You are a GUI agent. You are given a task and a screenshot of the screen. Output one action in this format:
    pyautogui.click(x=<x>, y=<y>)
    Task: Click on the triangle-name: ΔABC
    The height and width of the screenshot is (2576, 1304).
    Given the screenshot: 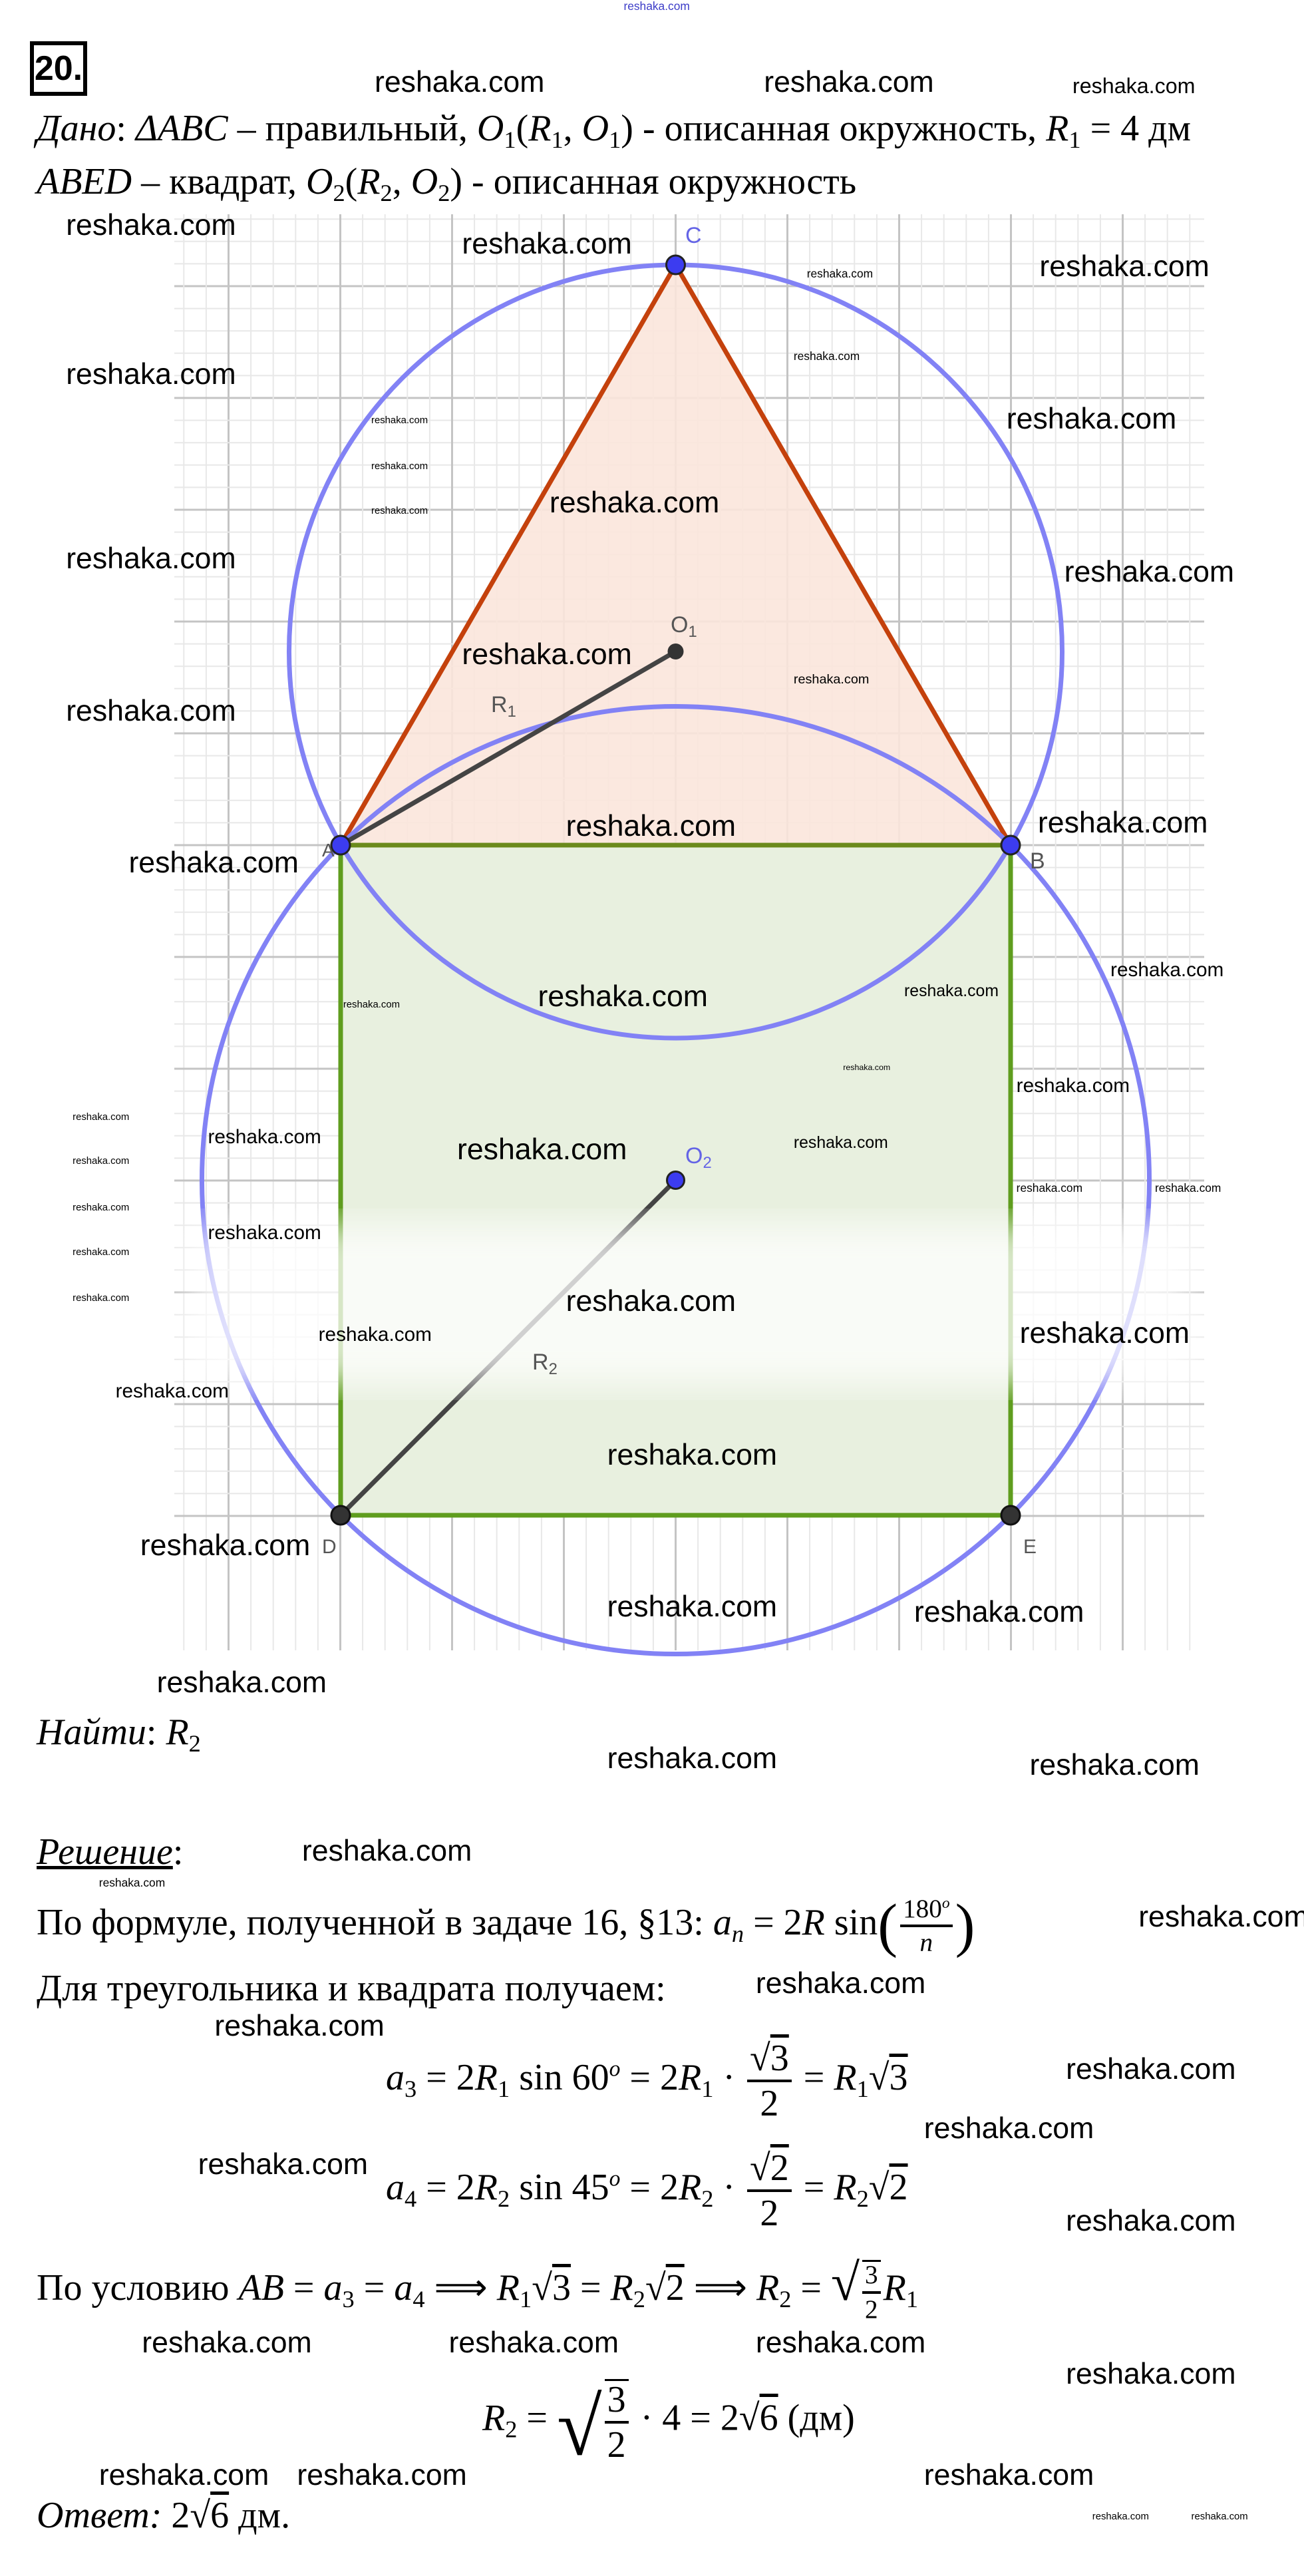 What is the action you would take?
    pyautogui.click(x=181, y=129)
    